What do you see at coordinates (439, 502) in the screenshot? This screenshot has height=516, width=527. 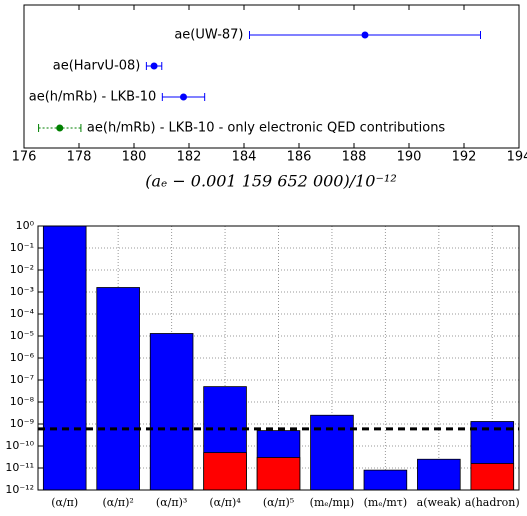 I see `x-tick-label: a(weak)` at bounding box center [439, 502].